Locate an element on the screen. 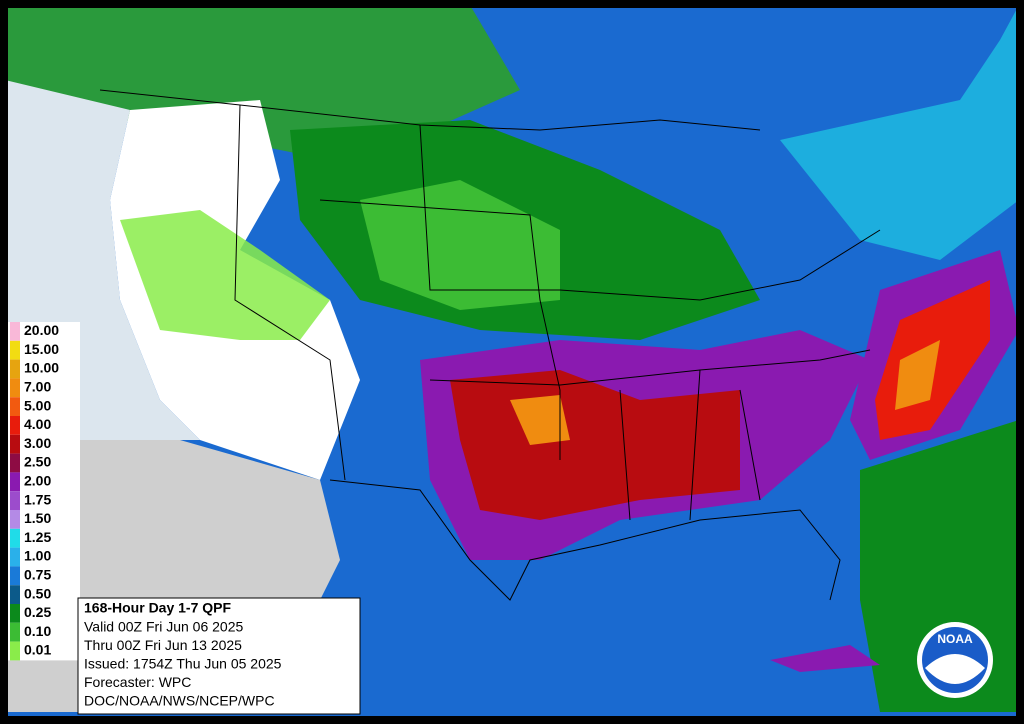  legend-label: 10.00 is located at coordinates (41, 368).